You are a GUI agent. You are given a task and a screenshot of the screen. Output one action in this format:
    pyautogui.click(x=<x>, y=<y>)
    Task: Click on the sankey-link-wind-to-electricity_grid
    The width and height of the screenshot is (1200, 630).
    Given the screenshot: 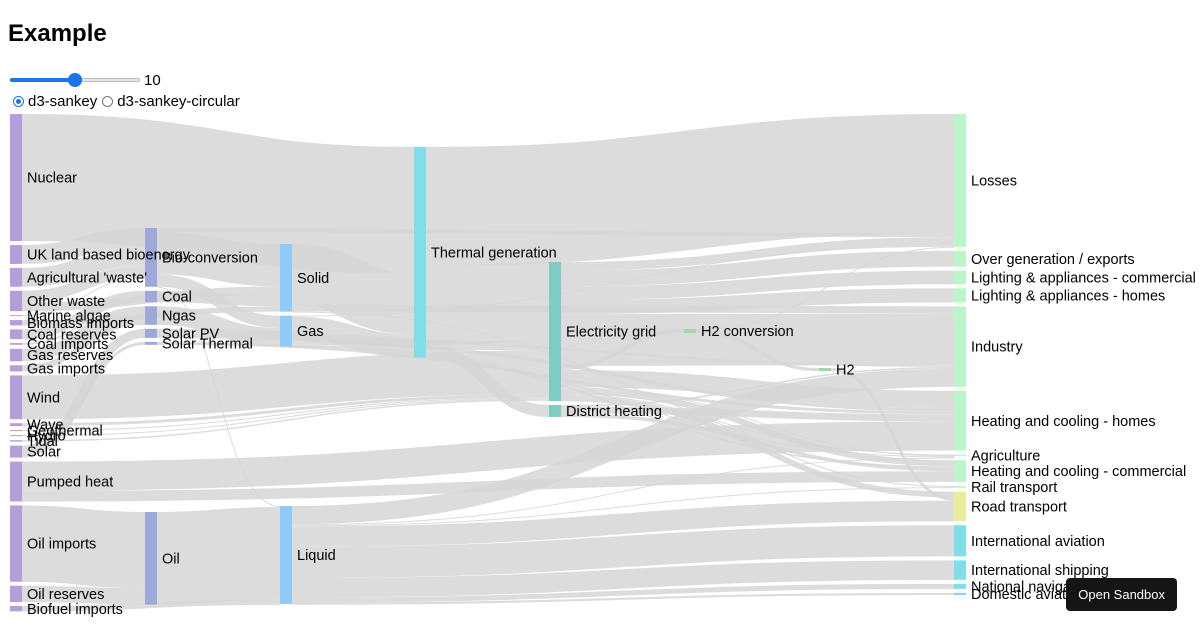 What is the action you would take?
    pyautogui.click(x=285, y=385)
    